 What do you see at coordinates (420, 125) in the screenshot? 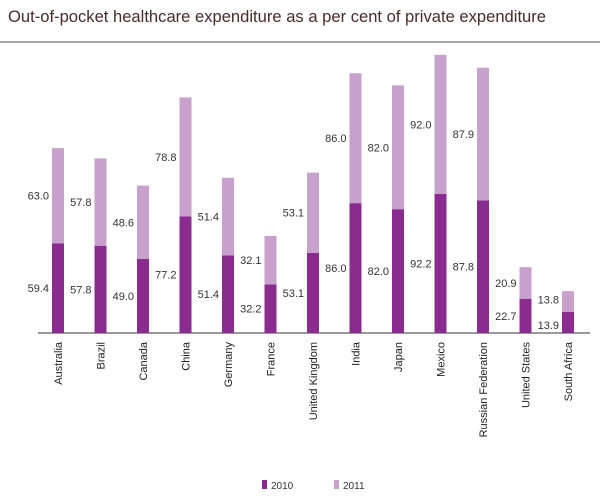
I see `data-label: 92.0` at bounding box center [420, 125].